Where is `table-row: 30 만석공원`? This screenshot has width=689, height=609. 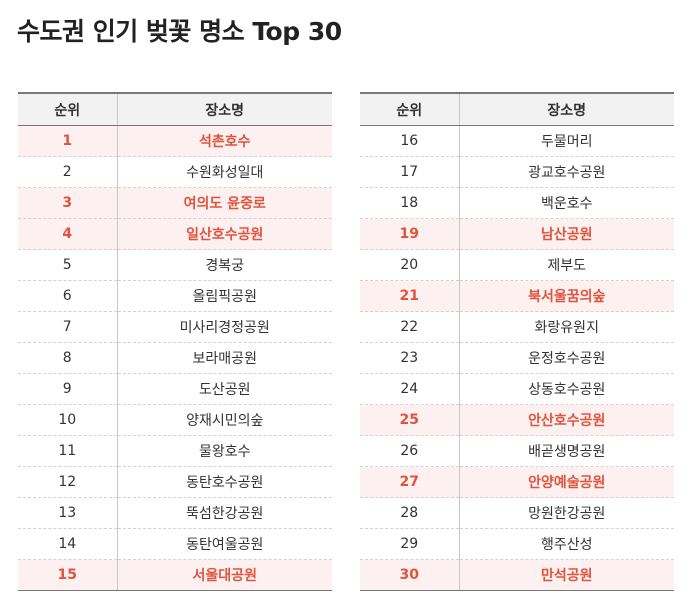 table-row: 30 만석공원 is located at coordinates (517, 575).